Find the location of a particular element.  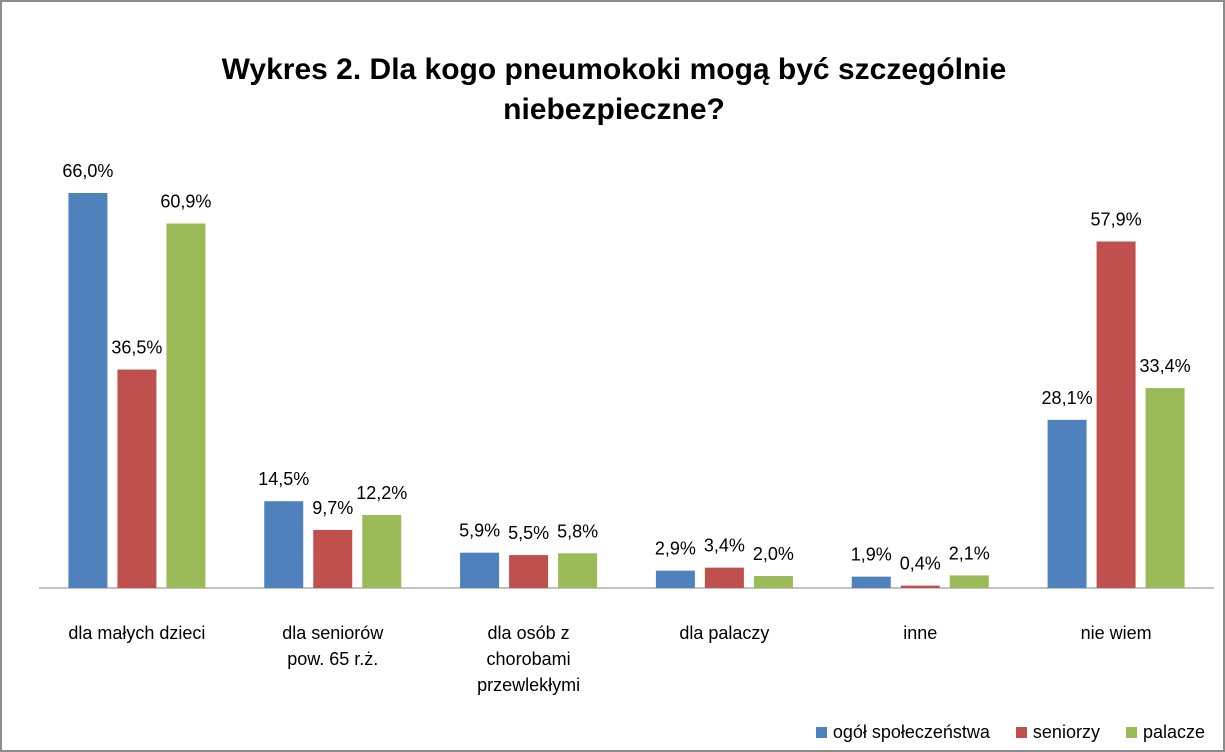

data-label: 57,9% is located at coordinates (1116, 219).